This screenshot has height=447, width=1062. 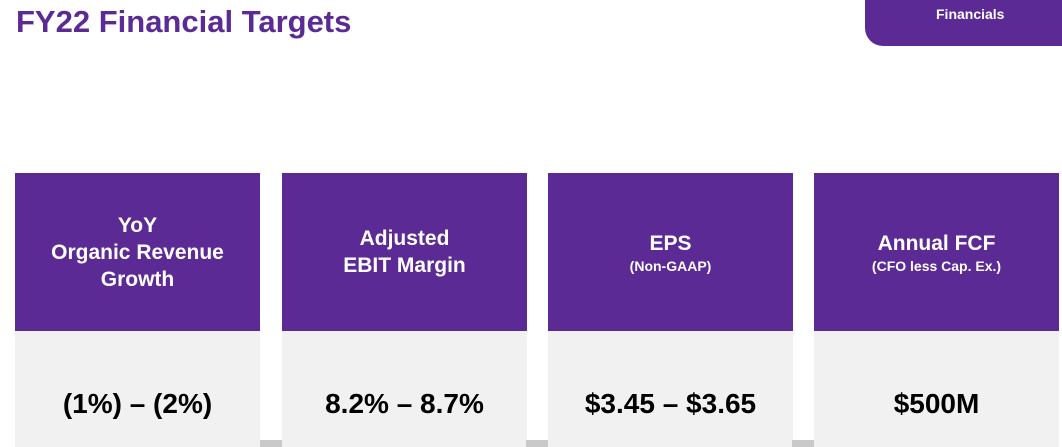 What do you see at coordinates (137, 389) in the screenshot?
I see `card-value: (1%) – (2%)` at bounding box center [137, 389].